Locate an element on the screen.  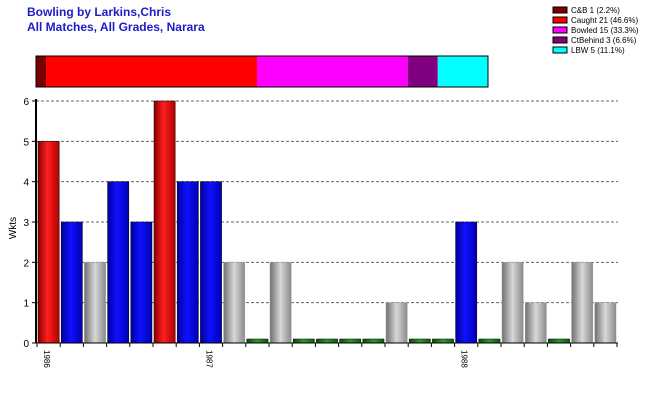
y-tick-label: 3 is located at coordinates (26, 223).